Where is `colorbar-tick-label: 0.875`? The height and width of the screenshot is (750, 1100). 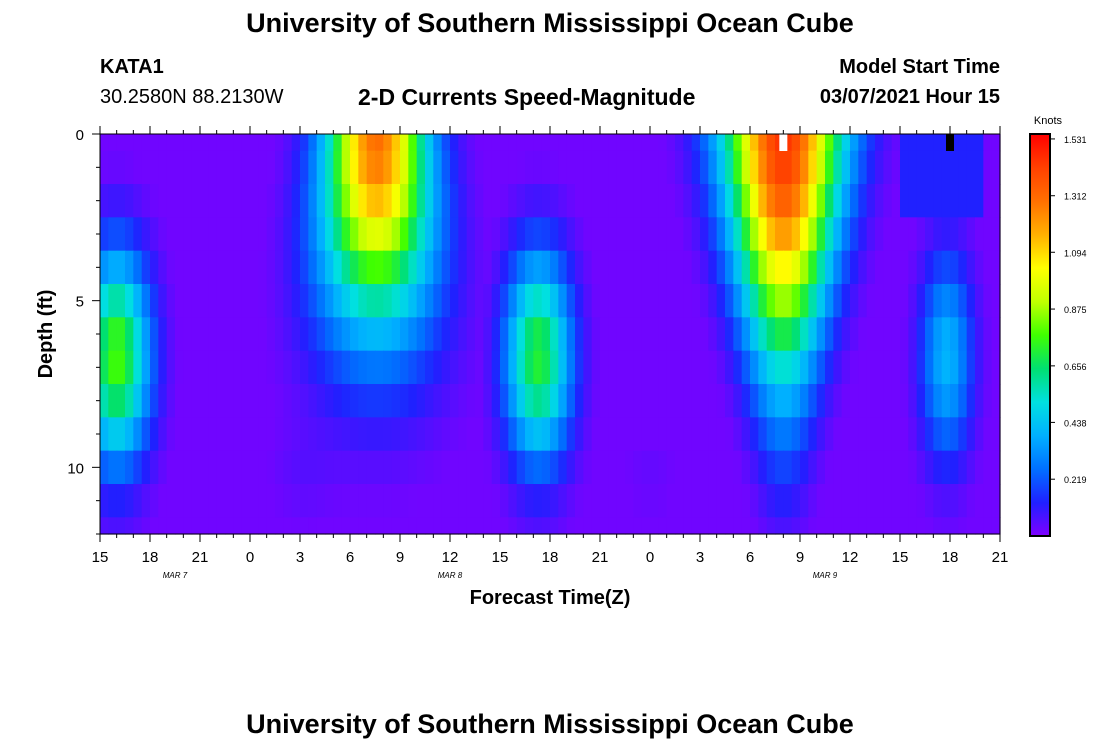 colorbar-tick-label: 0.875 is located at coordinates (1075, 310).